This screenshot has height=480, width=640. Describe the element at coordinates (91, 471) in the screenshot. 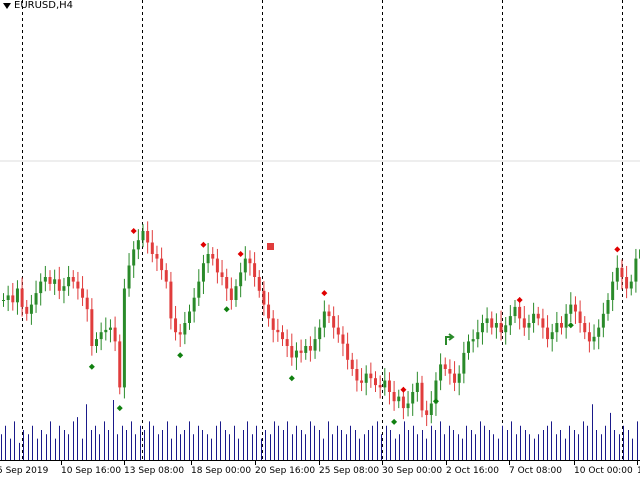

I see `time-label: 10 Sep 16:00` at that location.